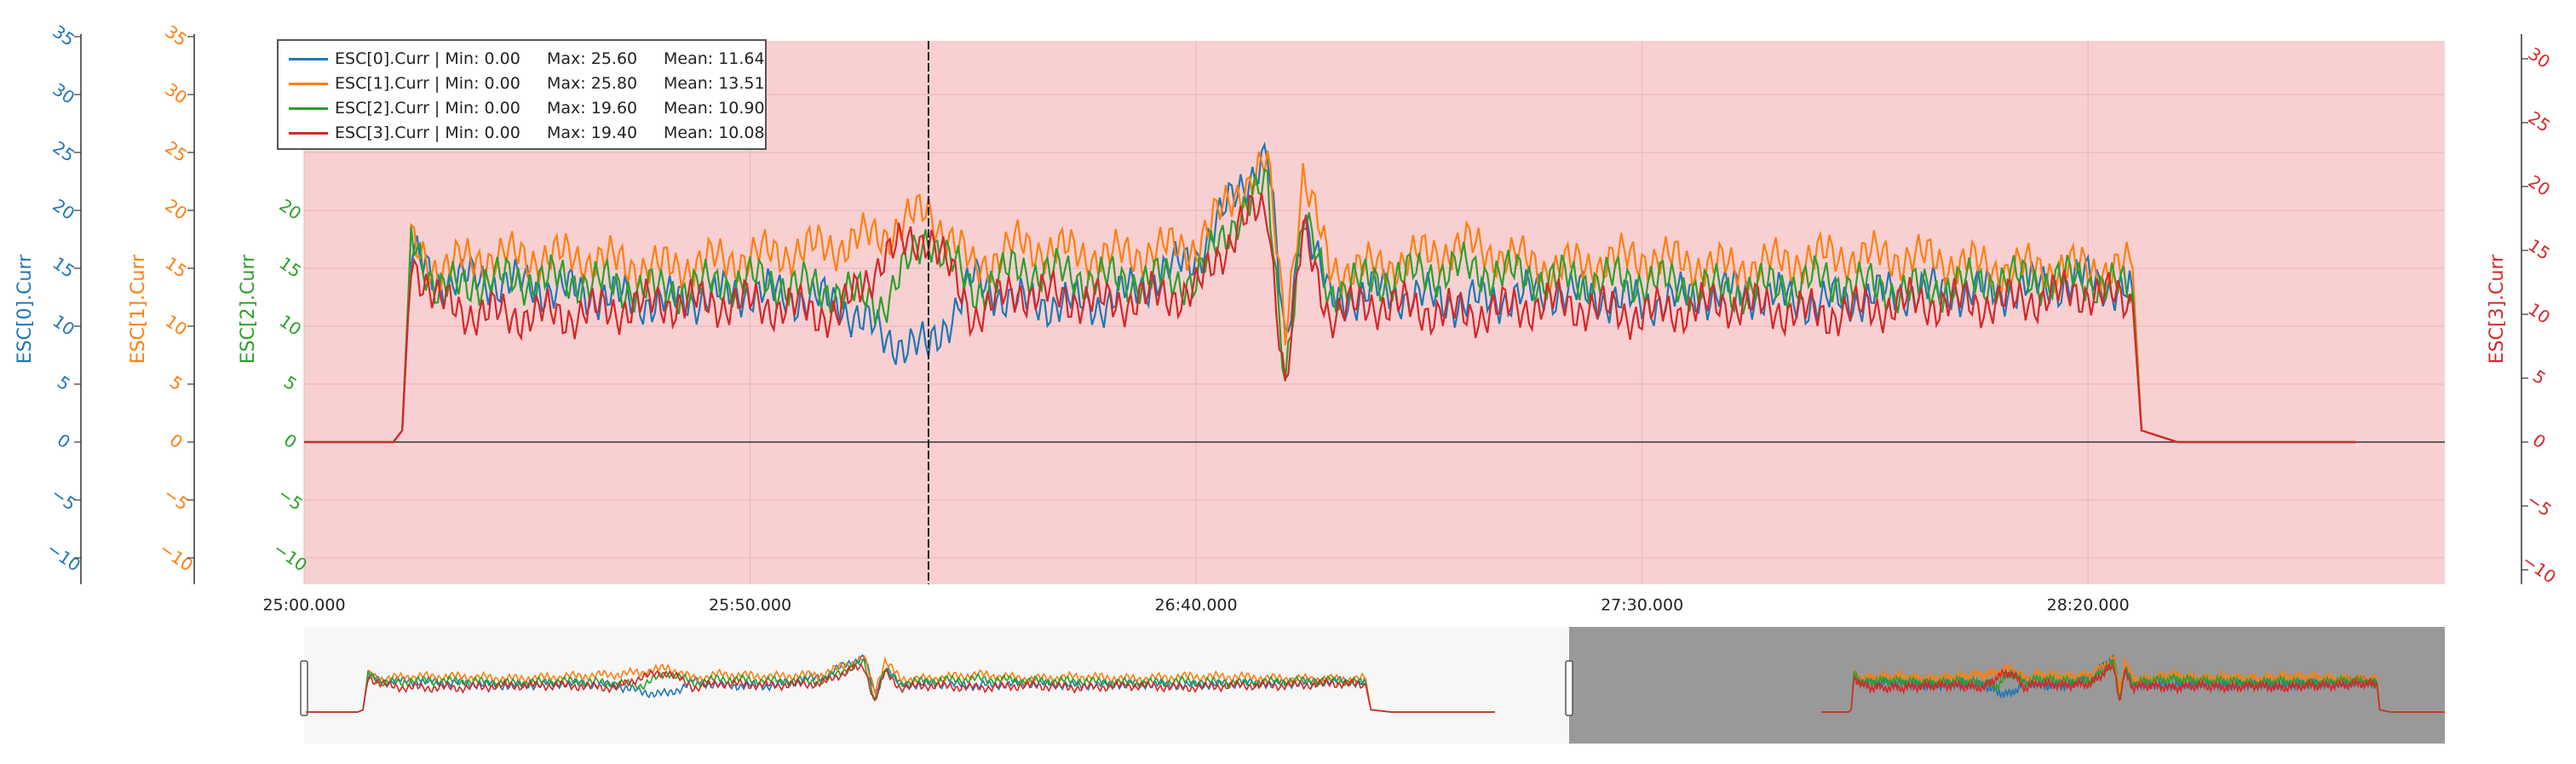 Image resolution: width=2576 pixels, height=764 pixels. I want to click on y-tick-label-esc3: 5, so click(2540, 376).